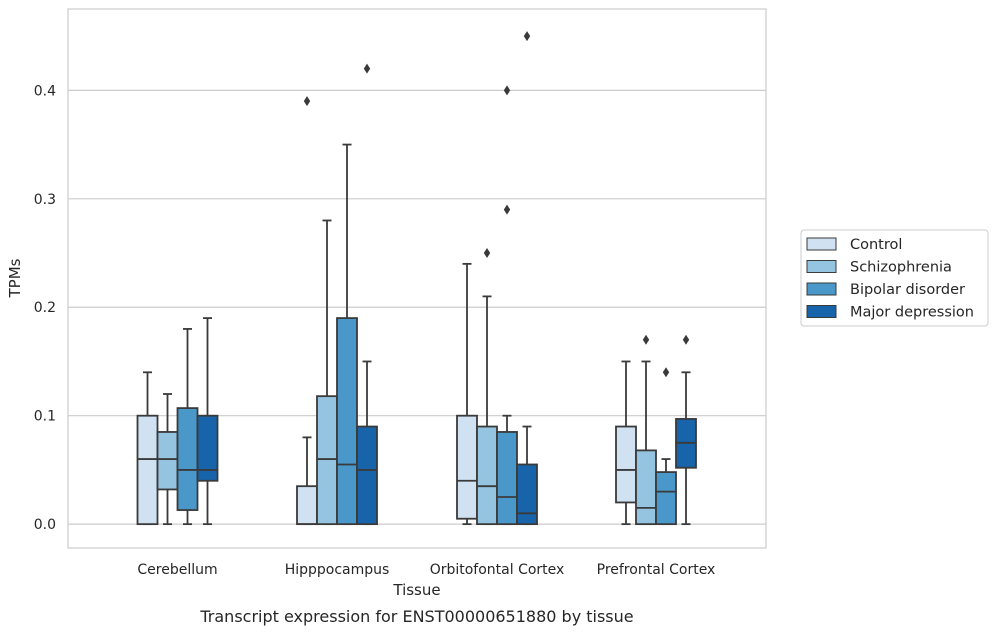 The image size is (997, 638). Describe the element at coordinates (497, 570) in the screenshot. I see `x-tick-label: Orbitofontal Cortex` at that location.